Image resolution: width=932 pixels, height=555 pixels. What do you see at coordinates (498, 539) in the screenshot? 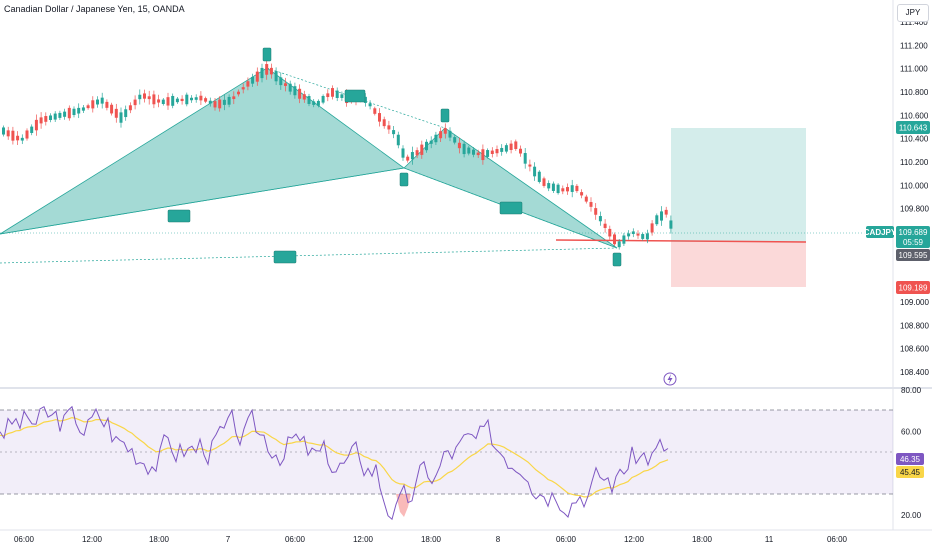
I see `time-tick-label: 8` at bounding box center [498, 539].